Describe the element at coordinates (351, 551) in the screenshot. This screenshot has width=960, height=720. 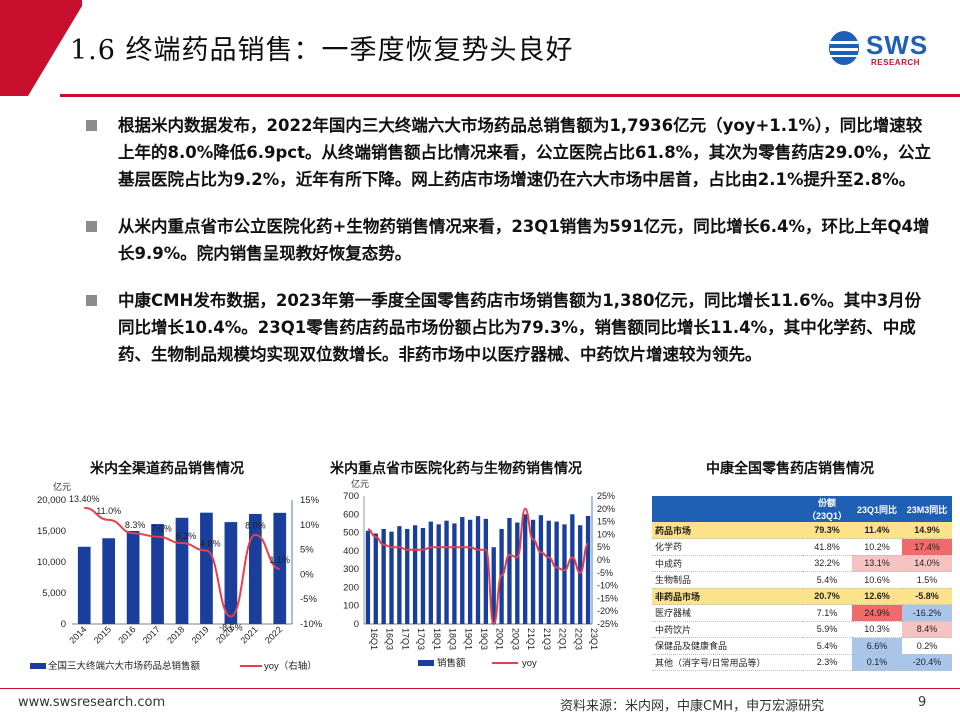
I see `y-tick-label: 400` at that location.